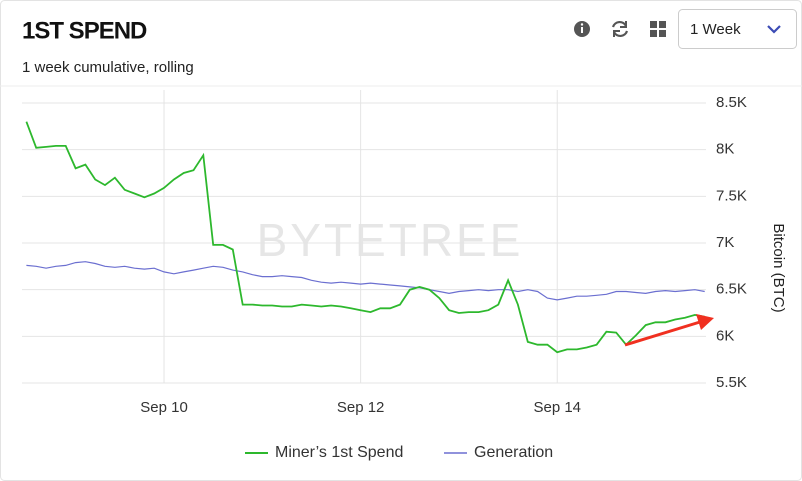 This screenshot has height=481, width=802. Describe the element at coordinates (390, 240) in the screenshot. I see `watermark: BYTETREE` at that location.